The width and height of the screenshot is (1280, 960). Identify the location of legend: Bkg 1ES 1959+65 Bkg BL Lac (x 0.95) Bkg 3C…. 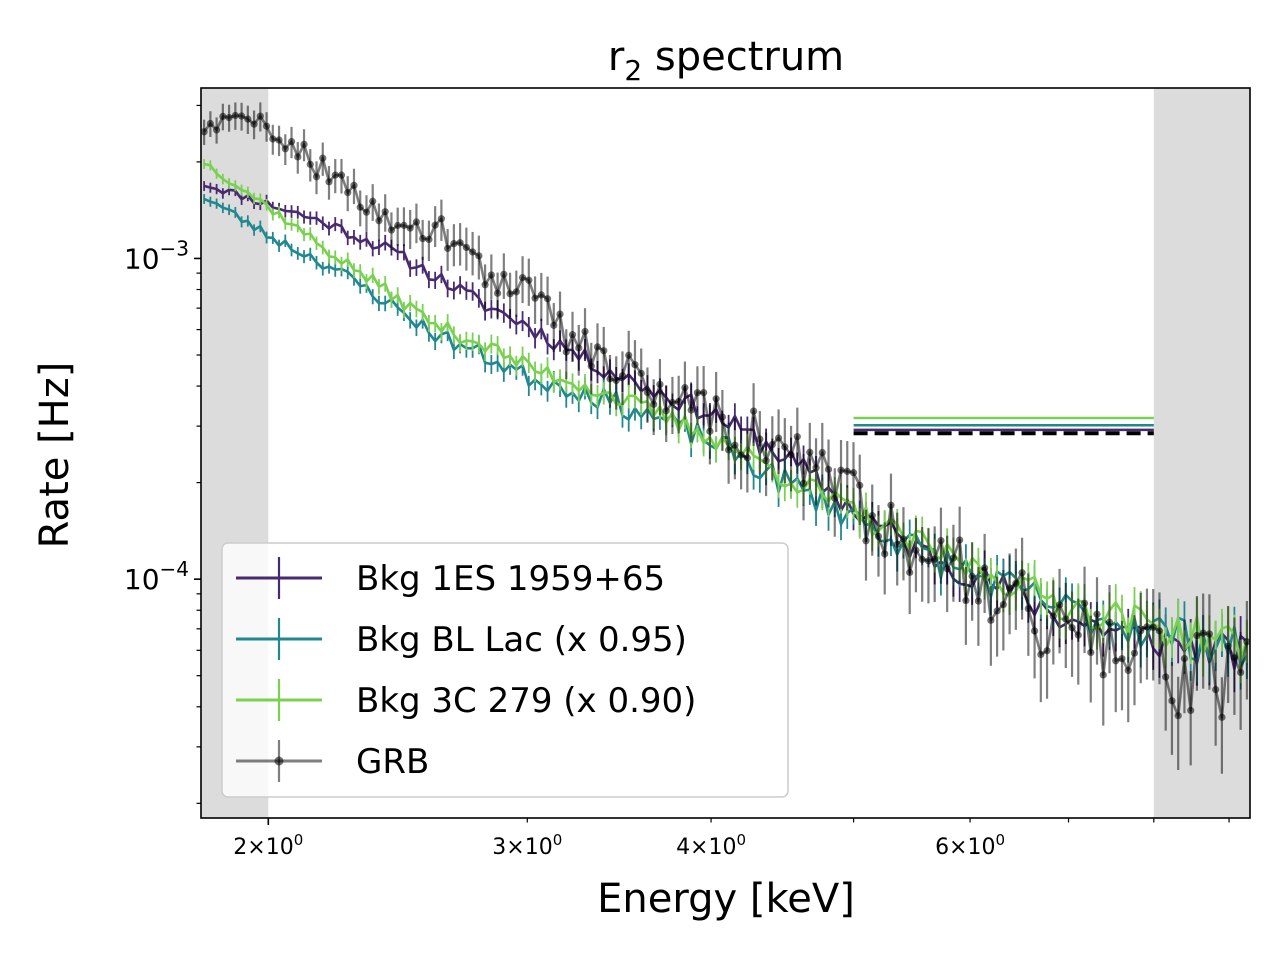
(505, 670).